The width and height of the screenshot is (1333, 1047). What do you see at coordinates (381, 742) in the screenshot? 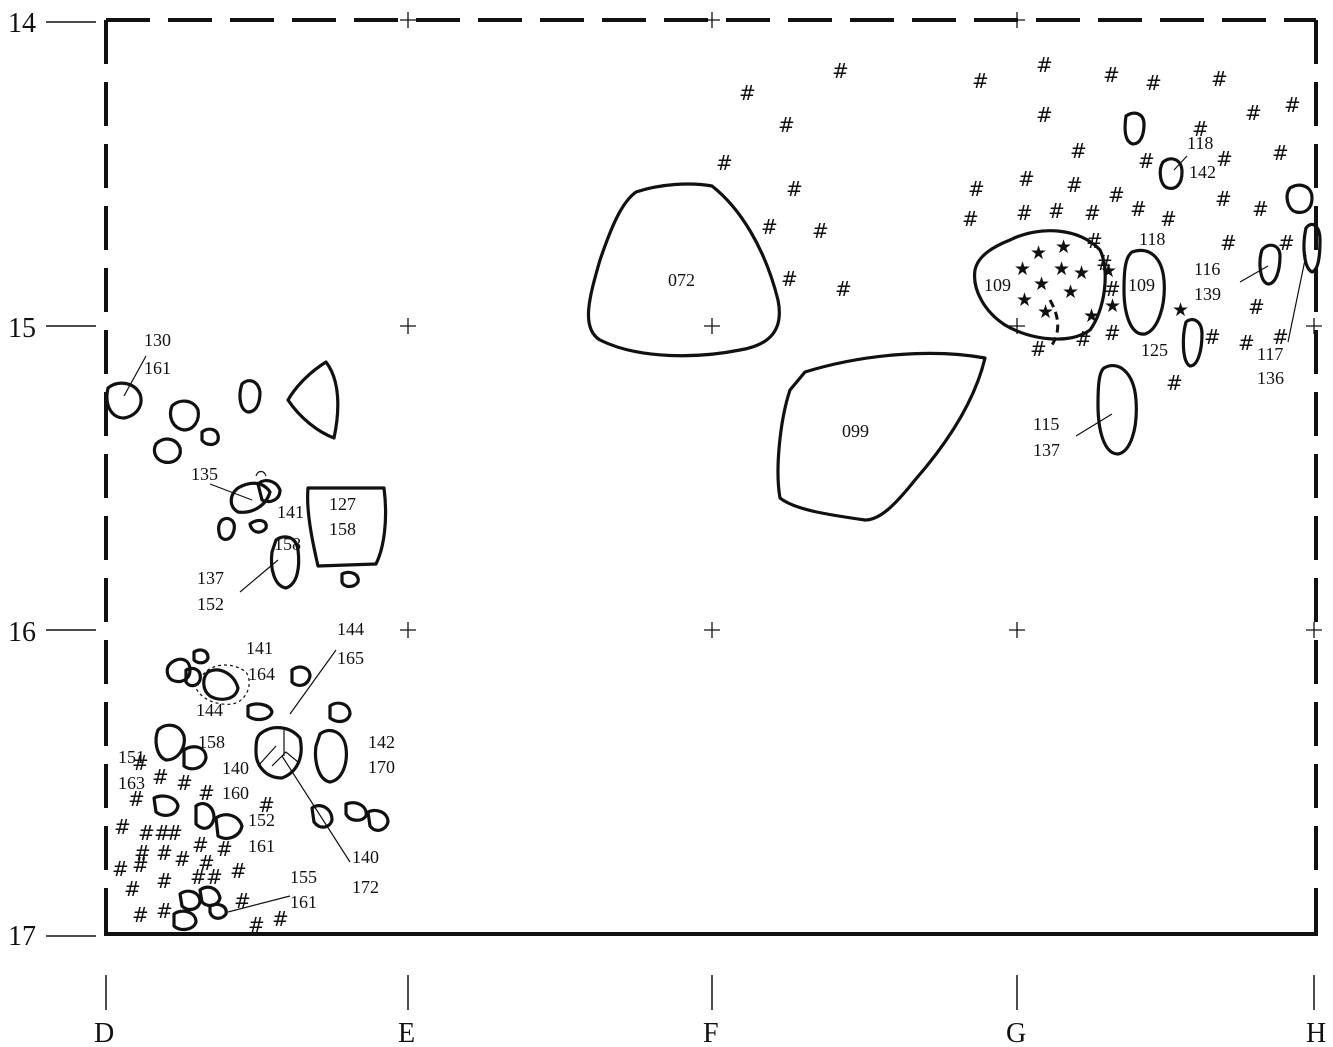
I see `feature-142-170-label-top: 142` at bounding box center [381, 742].